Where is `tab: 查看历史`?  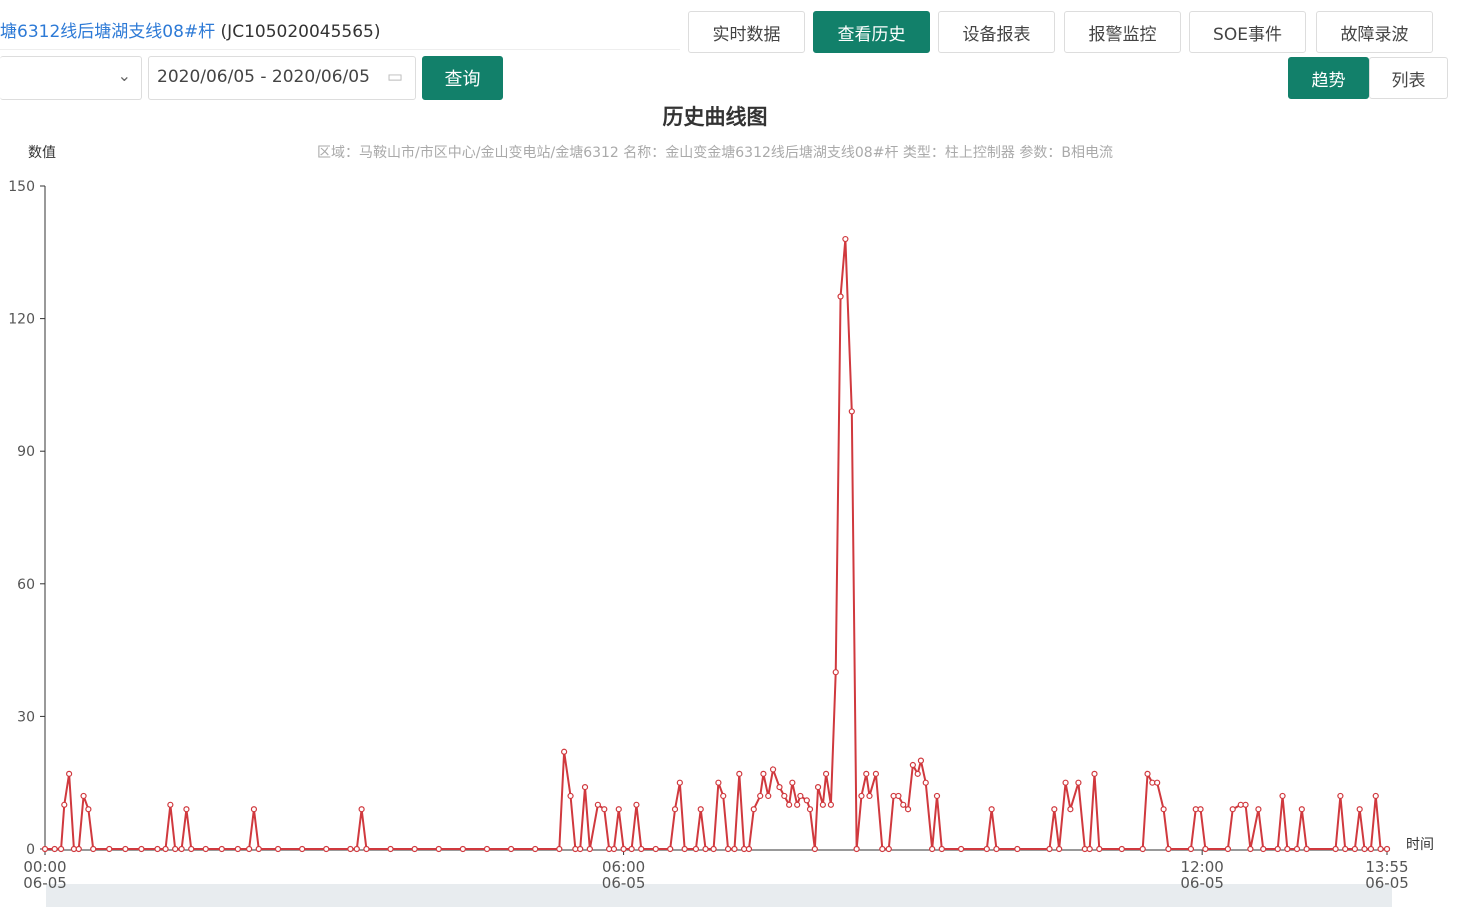 tab: 查看历史 is located at coordinates (871, 32).